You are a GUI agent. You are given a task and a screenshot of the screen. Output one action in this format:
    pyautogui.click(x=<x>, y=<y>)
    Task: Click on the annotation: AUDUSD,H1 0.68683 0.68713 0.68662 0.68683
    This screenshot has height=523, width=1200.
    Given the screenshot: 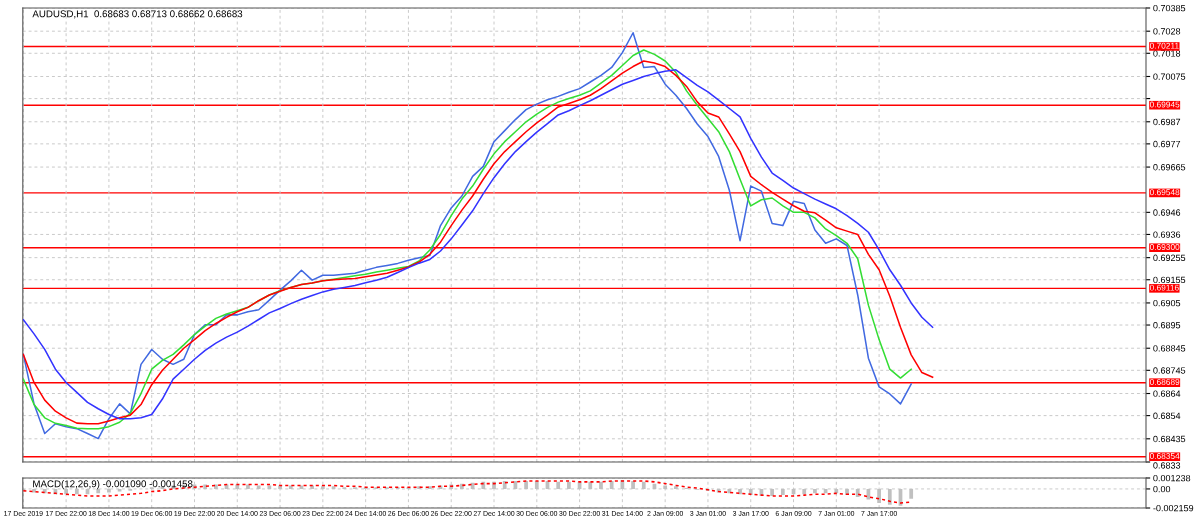 What is the action you would take?
    pyautogui.click(x=137, y=14)
    